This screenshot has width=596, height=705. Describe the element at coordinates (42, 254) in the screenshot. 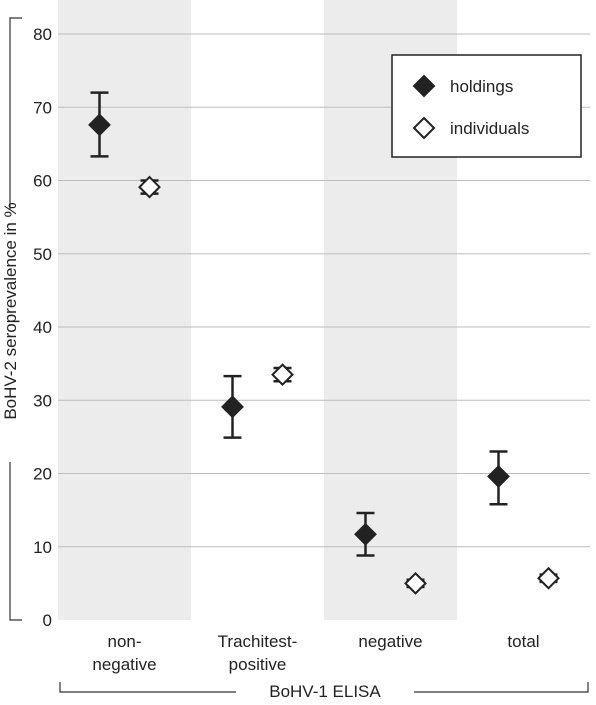

I see `y-tick-label: 50` at that location.